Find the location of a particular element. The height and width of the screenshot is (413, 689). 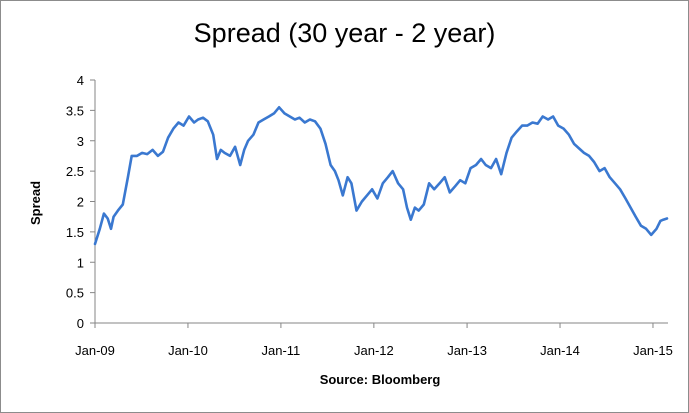

y-tick-label: 0 is located at coordinates (80, 323).